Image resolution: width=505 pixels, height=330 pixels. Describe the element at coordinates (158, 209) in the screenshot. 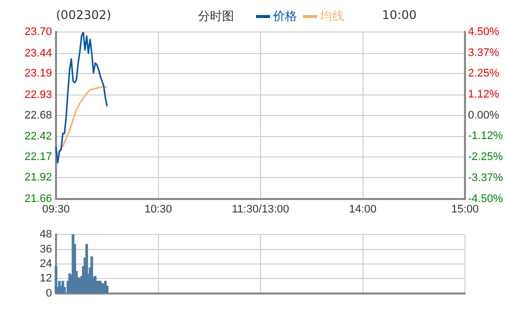

I see `x-tick-label: 10:30` at that location.